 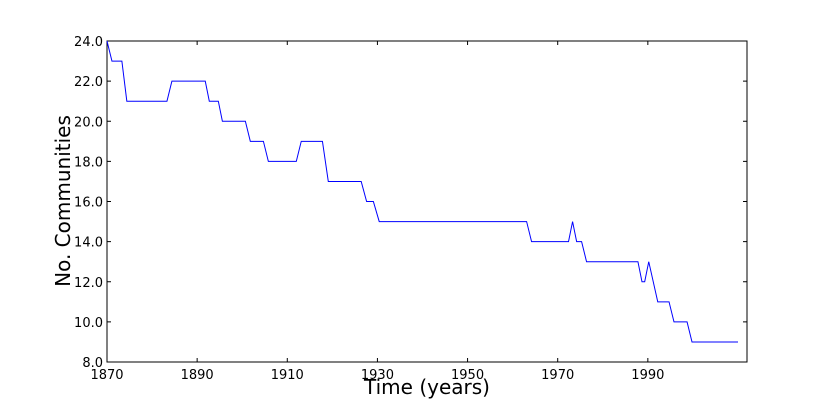 What do you see at coordinates (88, 122) in the screenshot?
I see `y-tick-label: 20.0` at bounding box center [88, 122].